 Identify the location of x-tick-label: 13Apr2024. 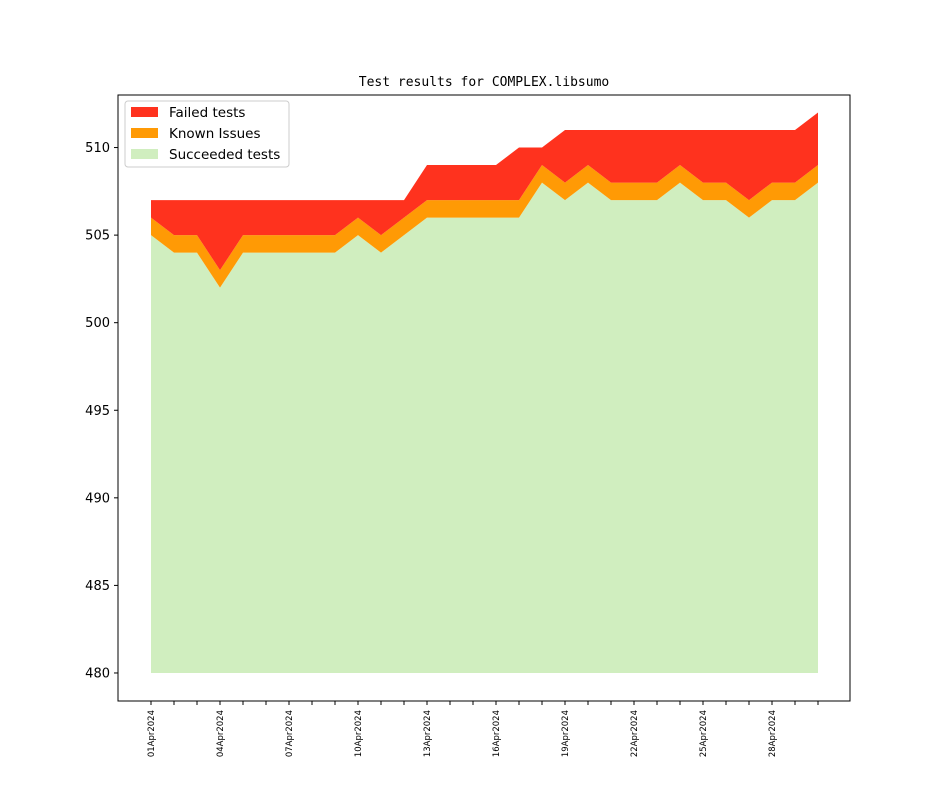
(428, 733).